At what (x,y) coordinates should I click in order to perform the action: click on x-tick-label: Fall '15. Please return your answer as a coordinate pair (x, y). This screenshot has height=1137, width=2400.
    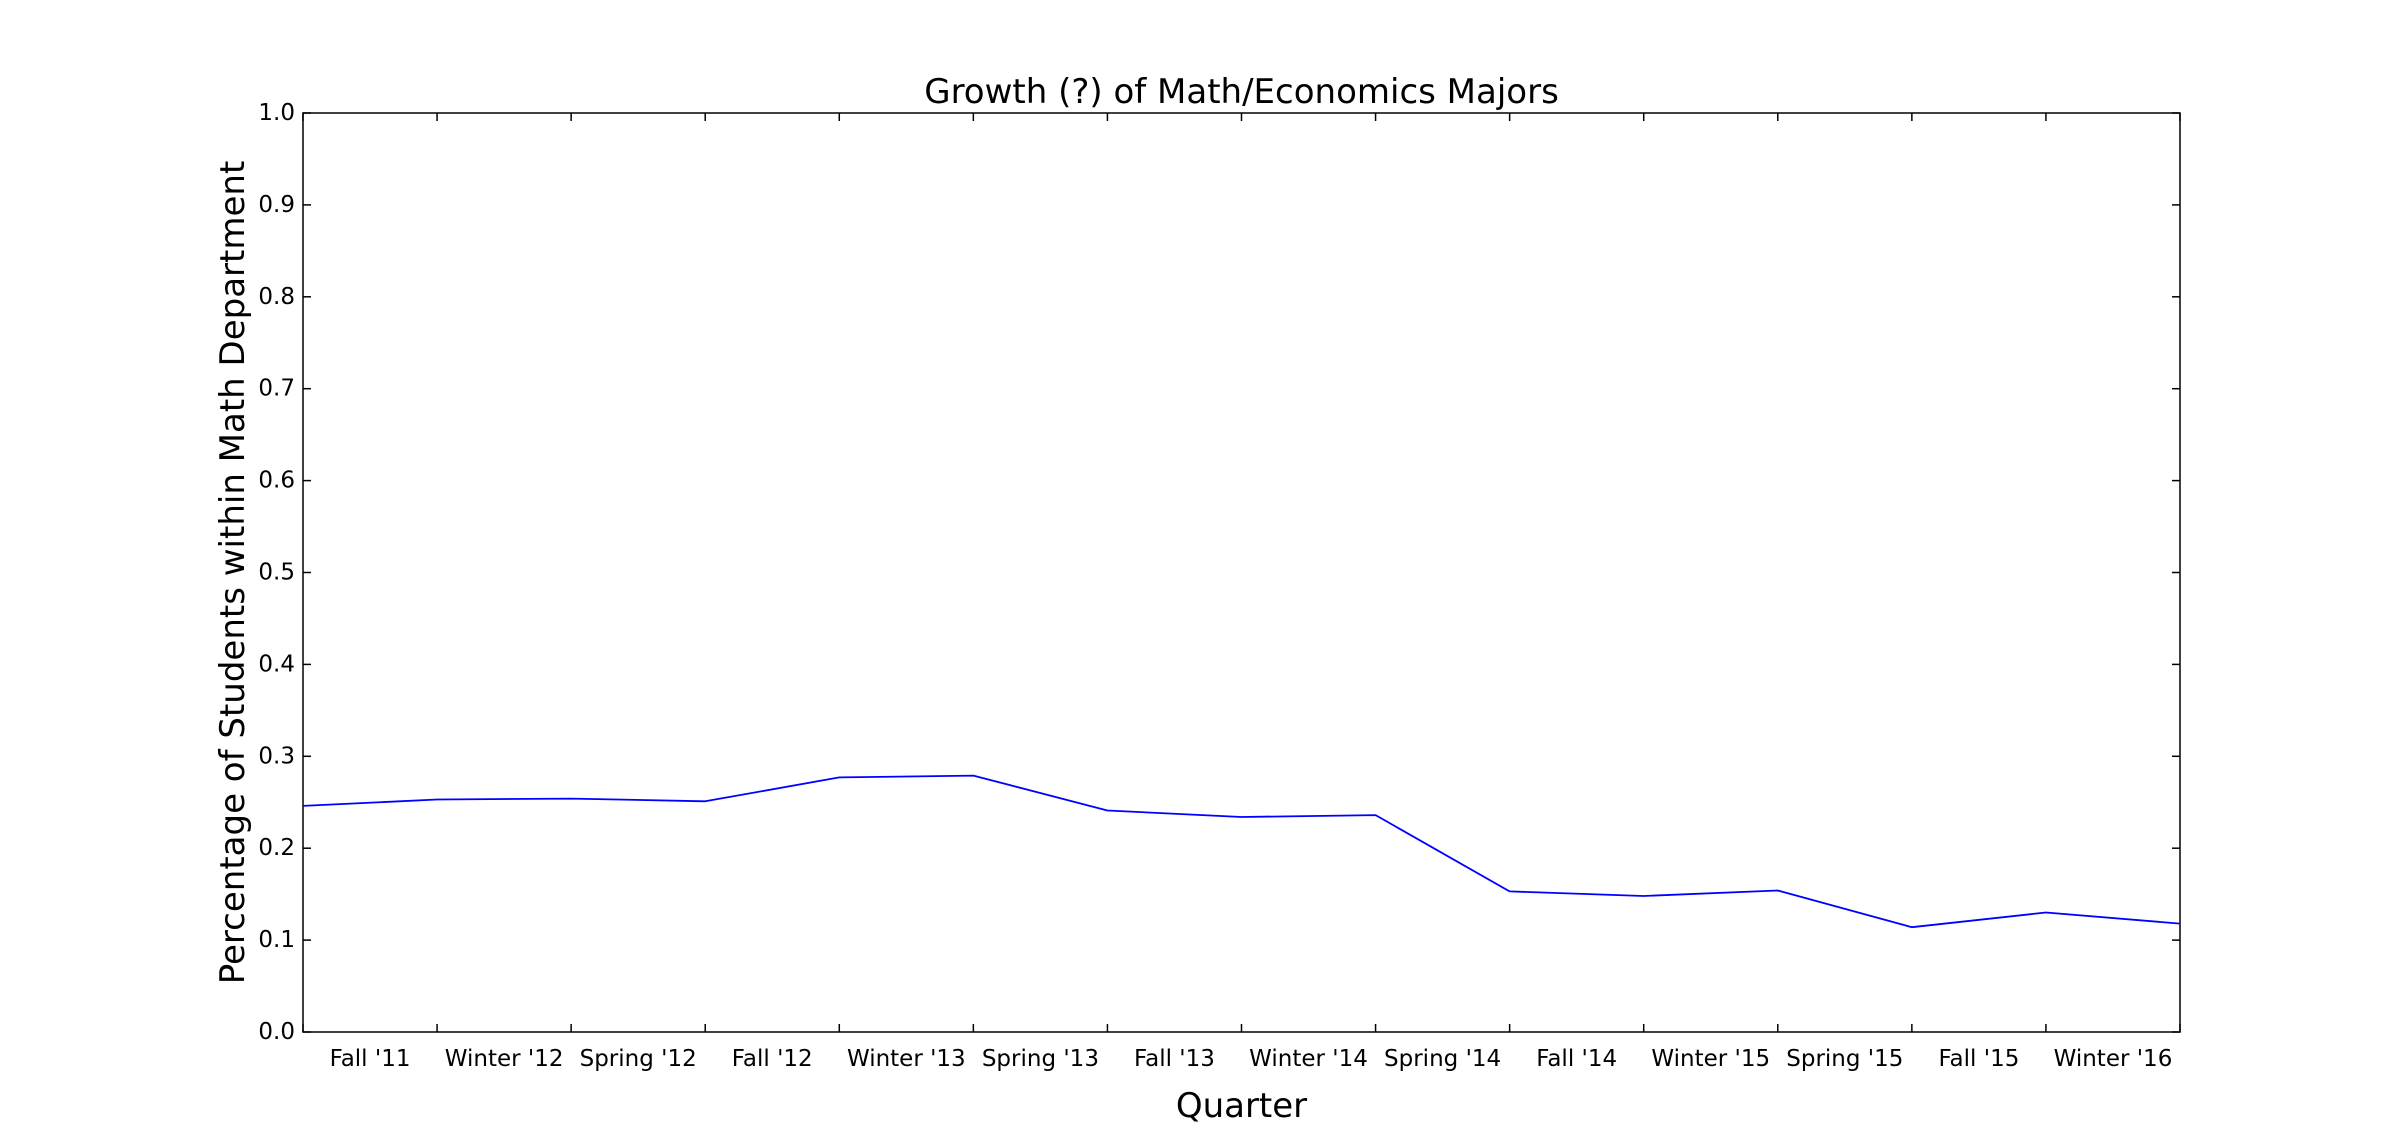
    Looking at the image, I should click on (1978, 1059).